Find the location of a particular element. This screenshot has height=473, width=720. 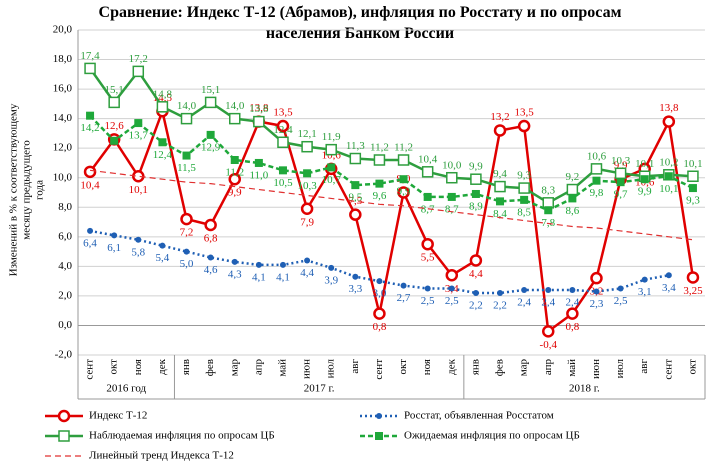

data-label: 3,1 is located at coordinates (645, 292).